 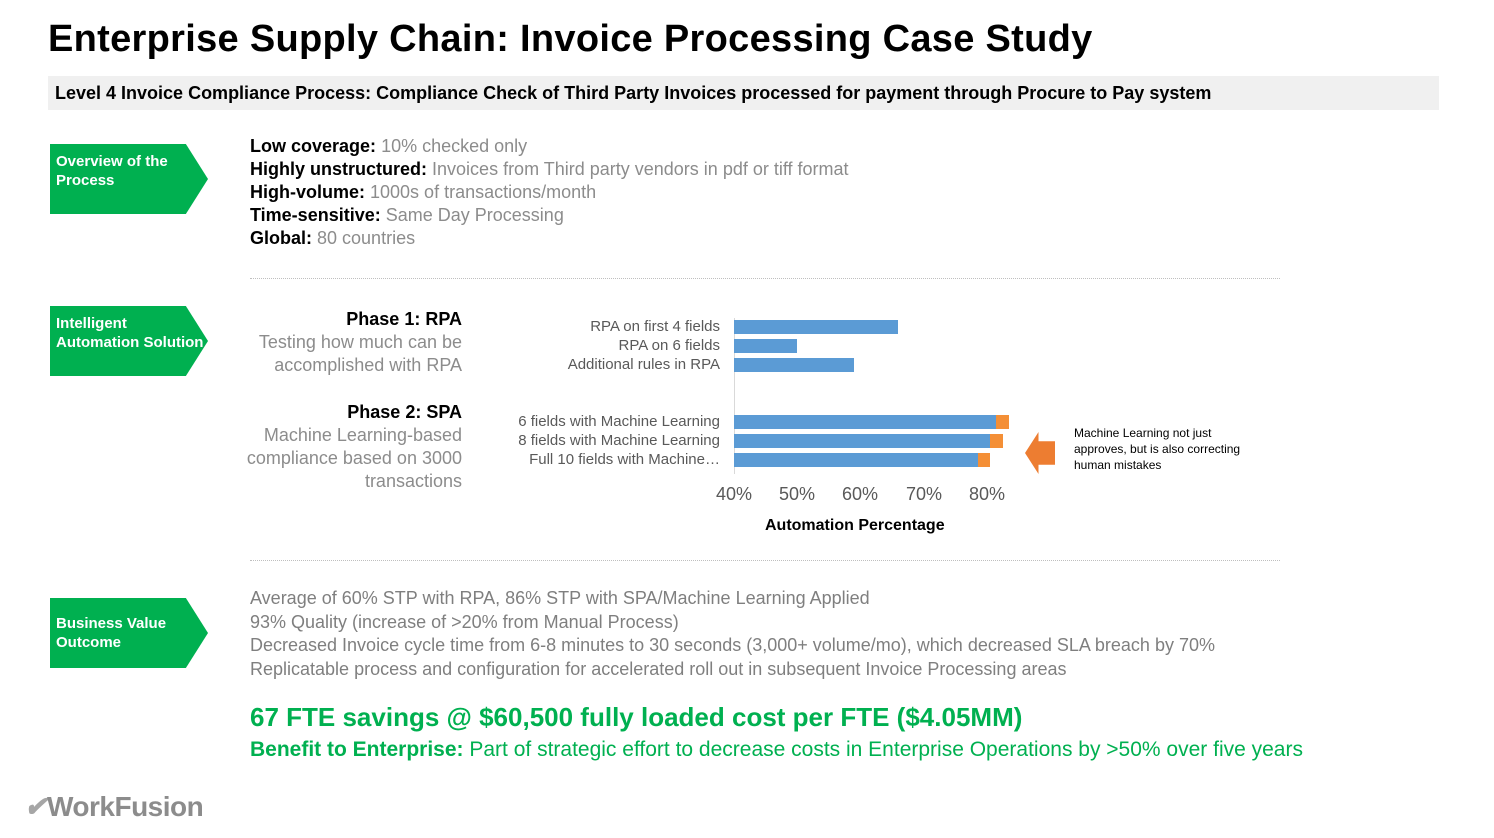 What do you see at coordinates (619, 421) in the screenshot?
I see `category-label: 6 fields with Machine Learning` at bounding box center [619, 421].